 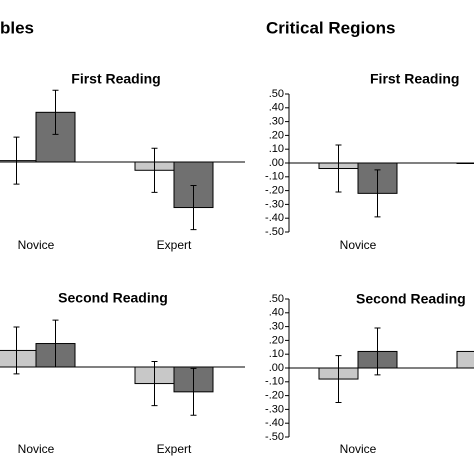 I want to click on section-title: bles, so click(x=17, y=27).